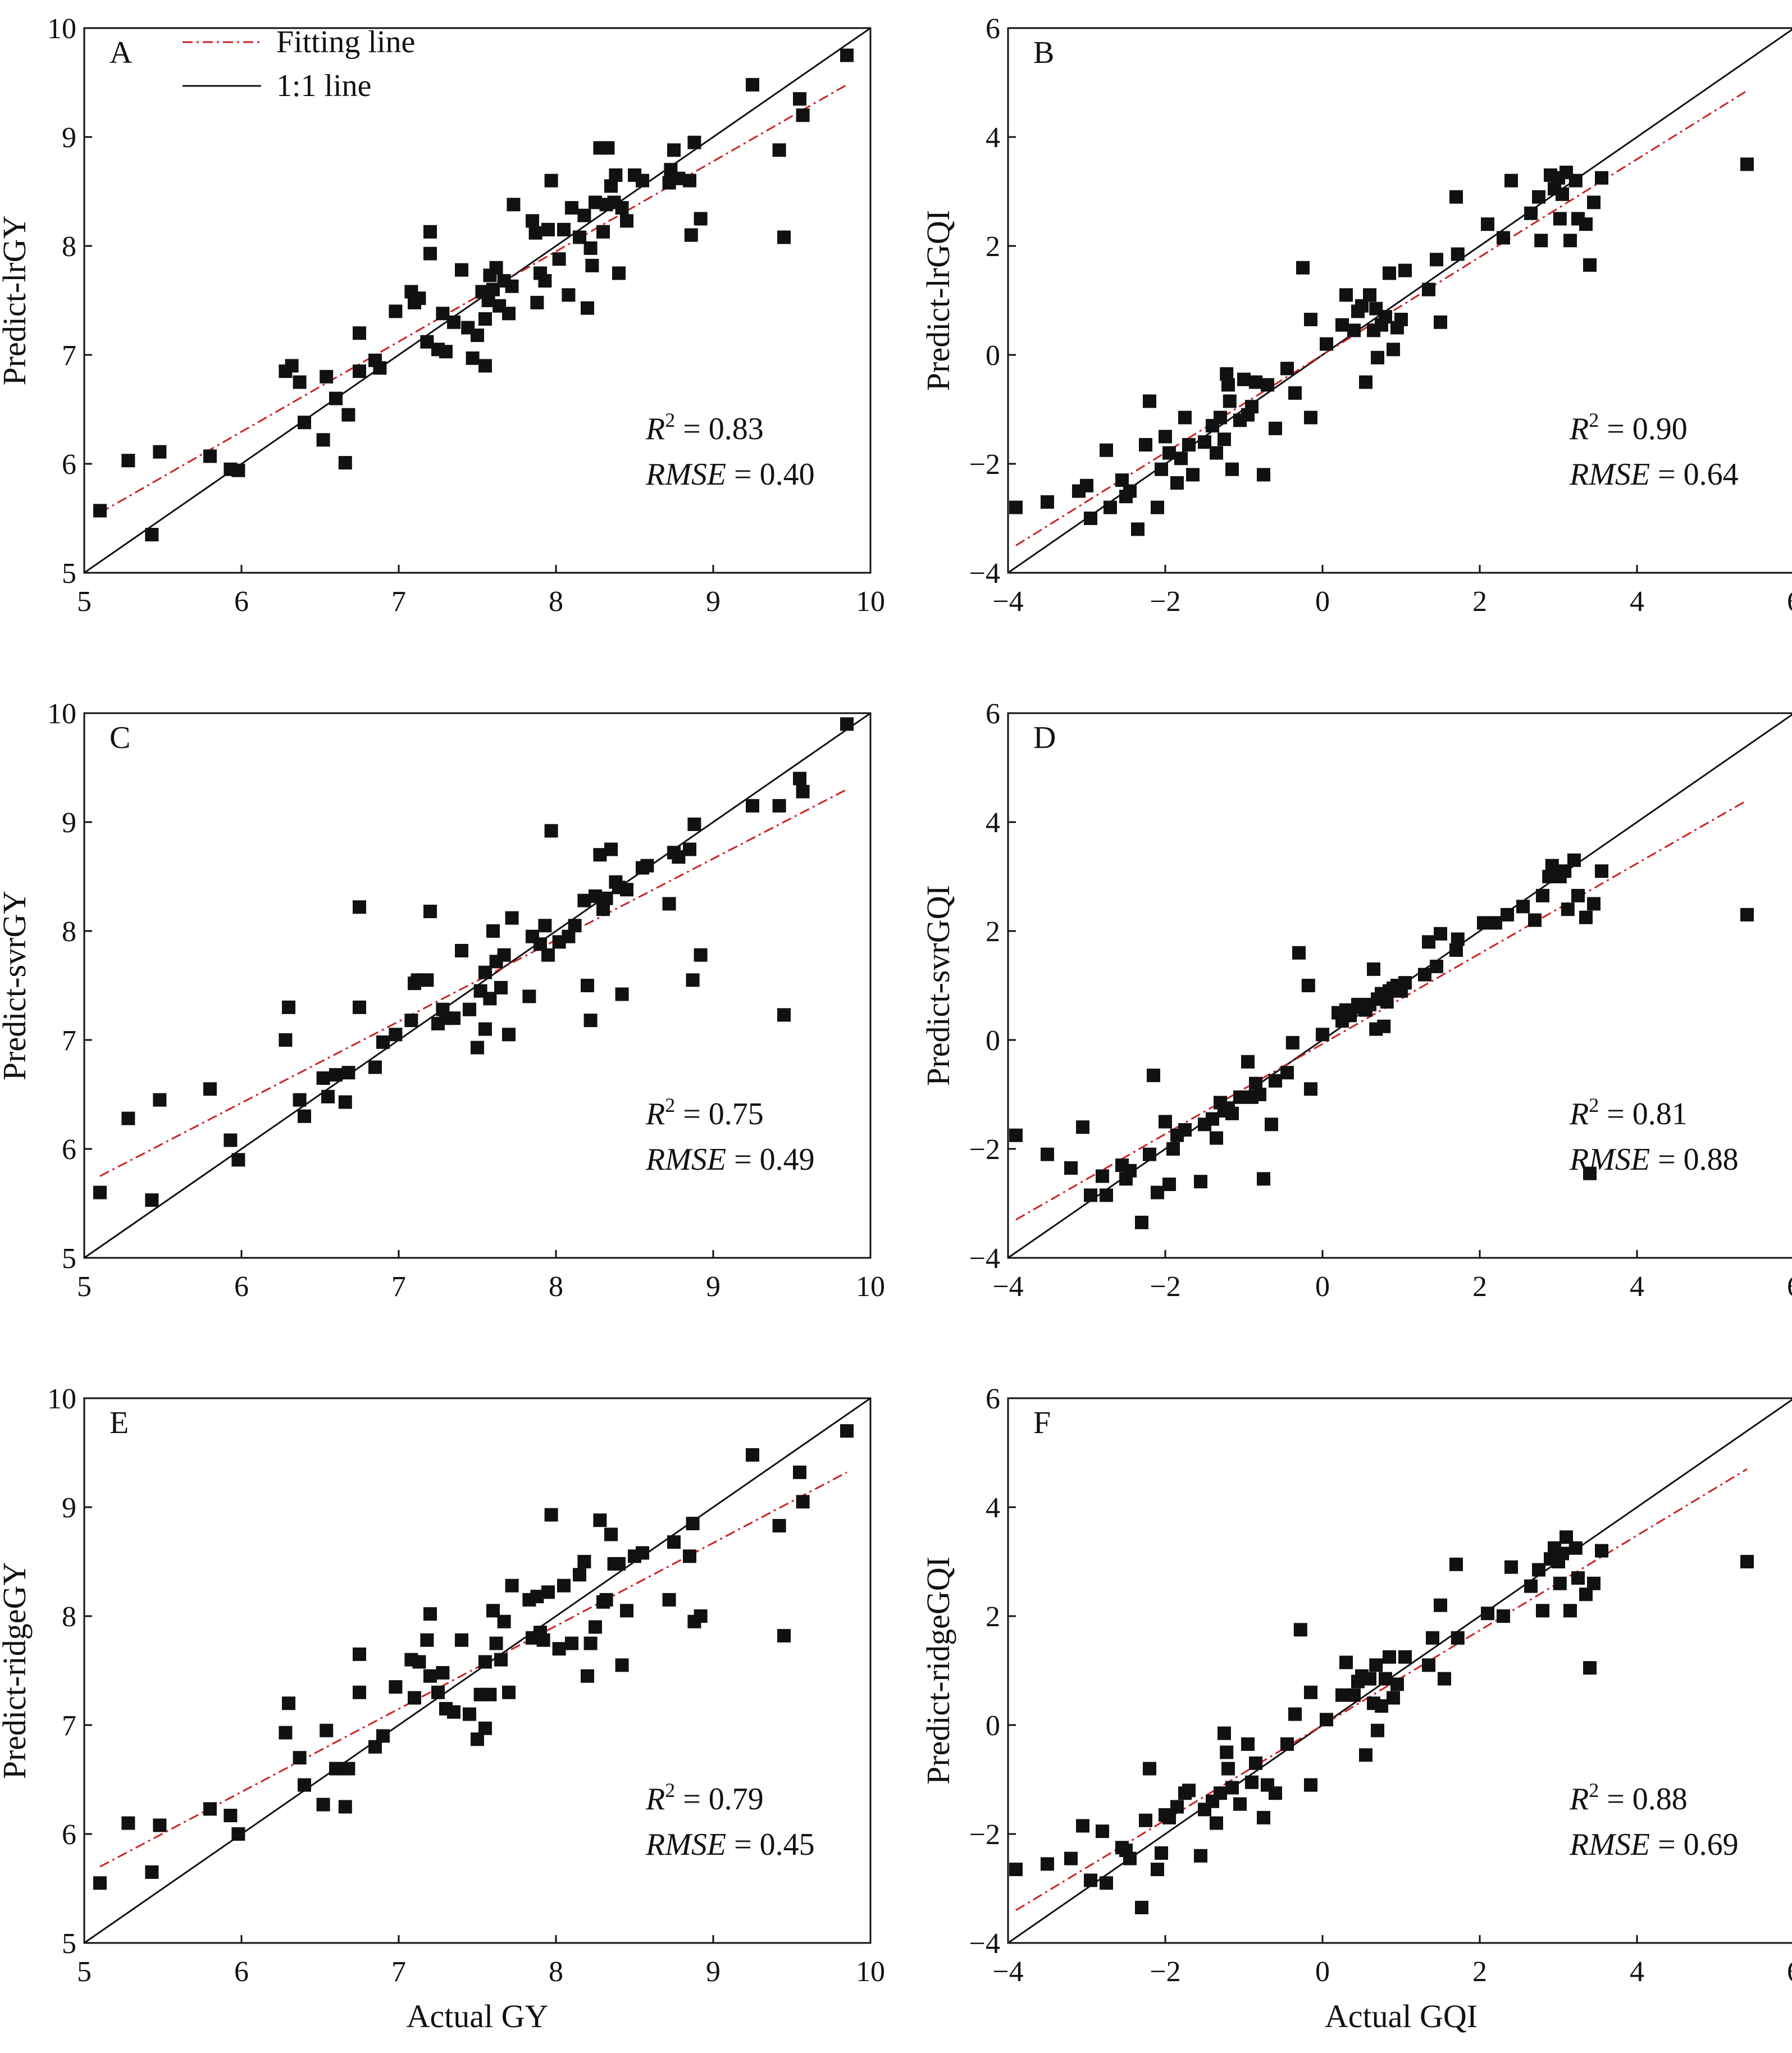 This screenshot has height=2053, width=1792. What do you see at coordinates (69, 356) in the screenshot?
I see `y-tick-label: 7` at bounding box center [69, 356].